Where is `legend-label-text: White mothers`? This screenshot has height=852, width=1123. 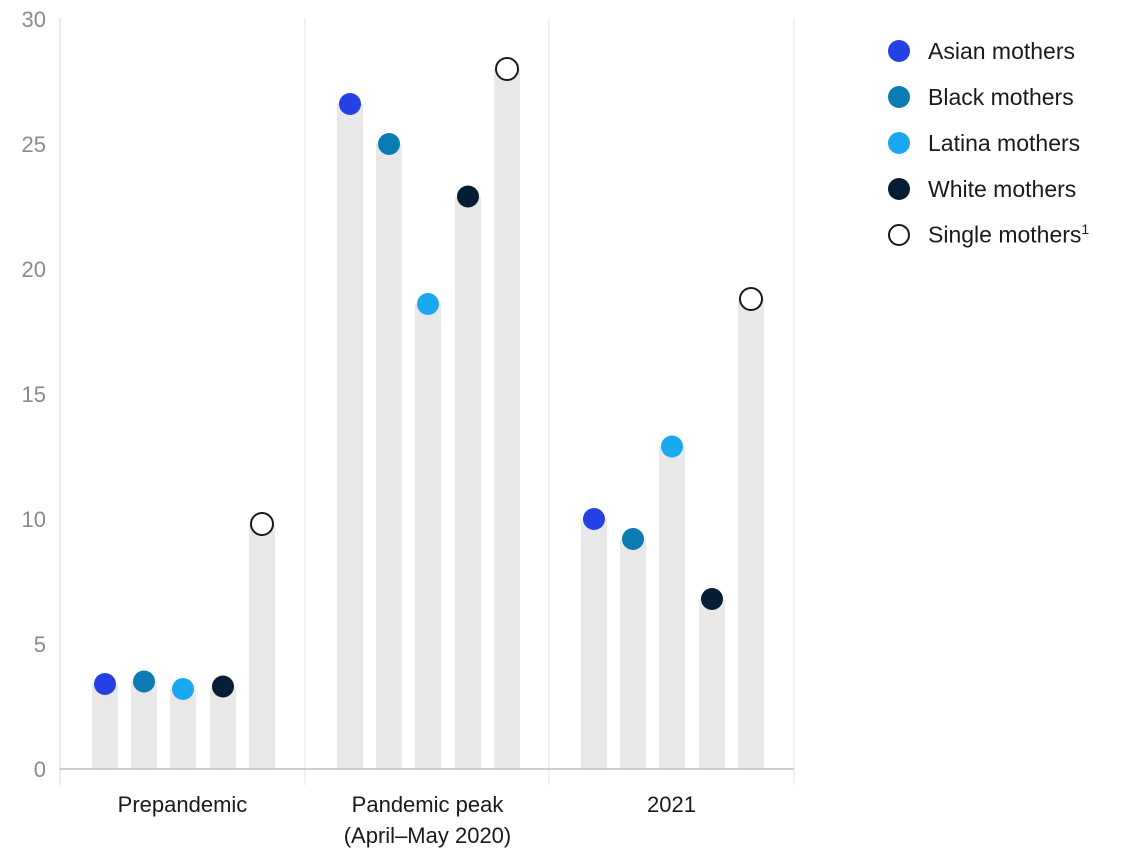
legend-label-text: White mothers is located at coordinates (1002, 188).